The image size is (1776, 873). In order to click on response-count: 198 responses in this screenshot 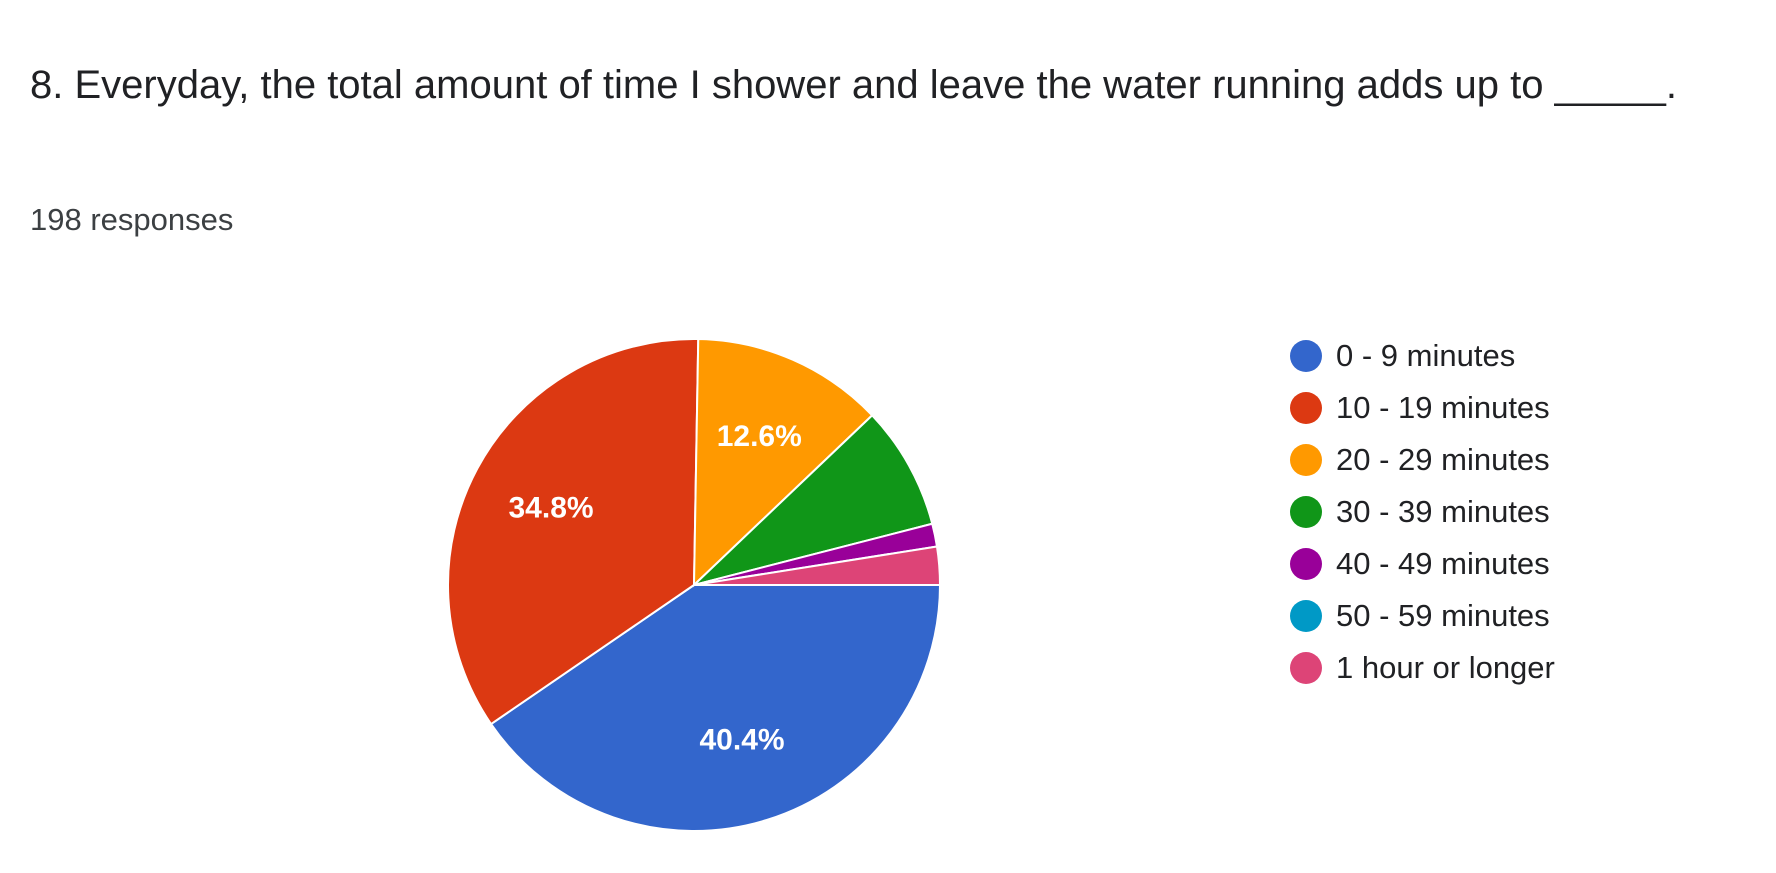, I will do `click(132, 219)`.